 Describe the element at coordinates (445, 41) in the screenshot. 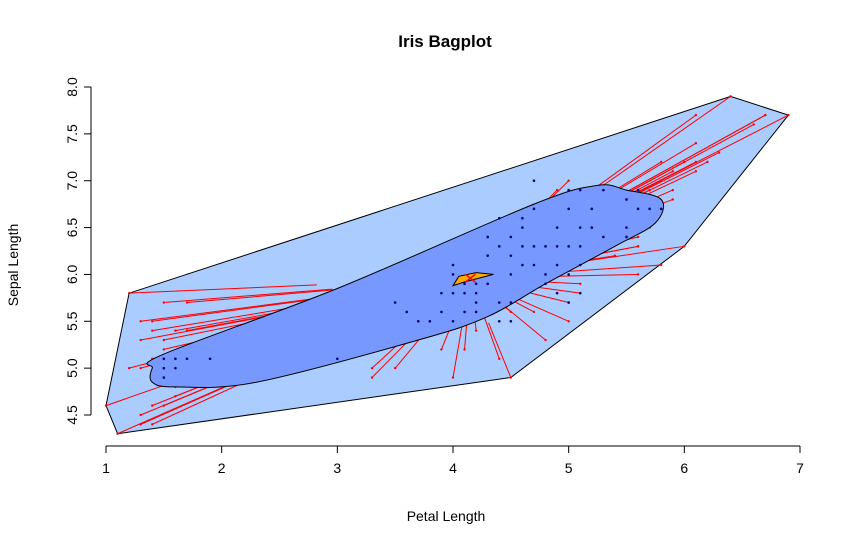

I see `chart-title: Iris Bagplot` at that location.